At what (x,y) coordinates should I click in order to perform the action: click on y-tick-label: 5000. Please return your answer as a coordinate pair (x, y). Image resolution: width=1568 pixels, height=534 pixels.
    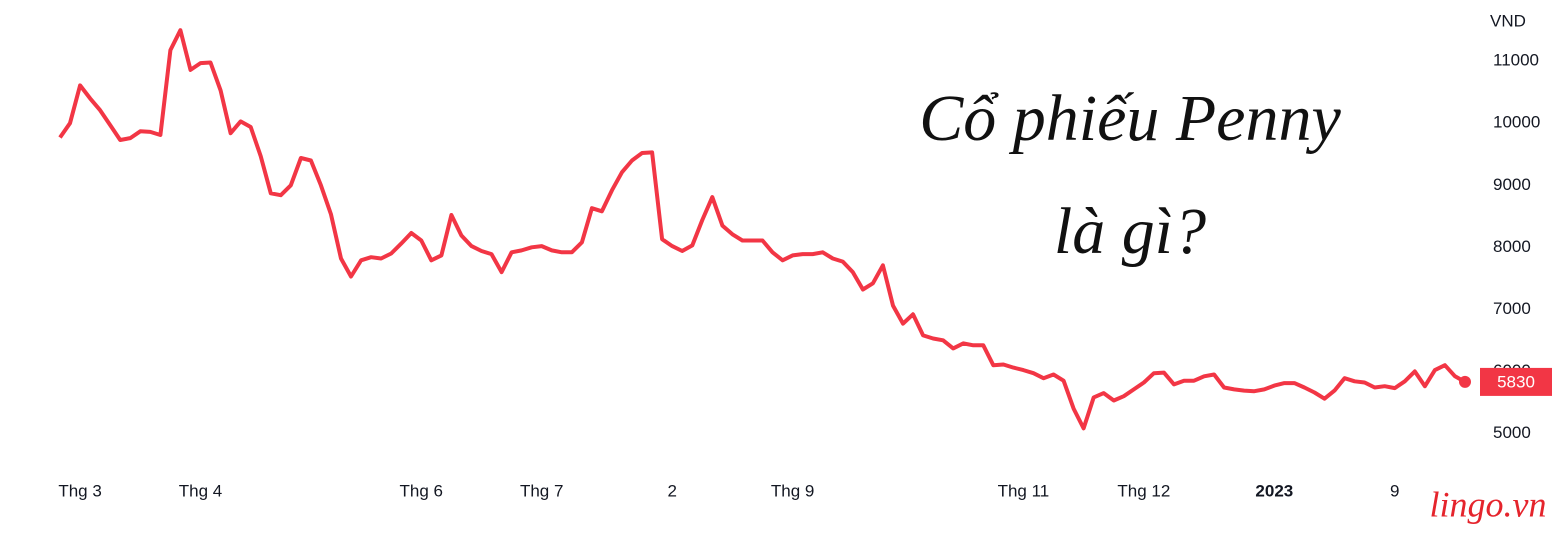
    Looking at the image, I should click on (1512, 432).